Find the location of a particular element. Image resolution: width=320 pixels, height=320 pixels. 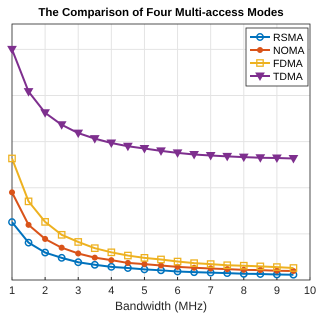

x-tick-label: 6 is located at coordinates (177, 291).